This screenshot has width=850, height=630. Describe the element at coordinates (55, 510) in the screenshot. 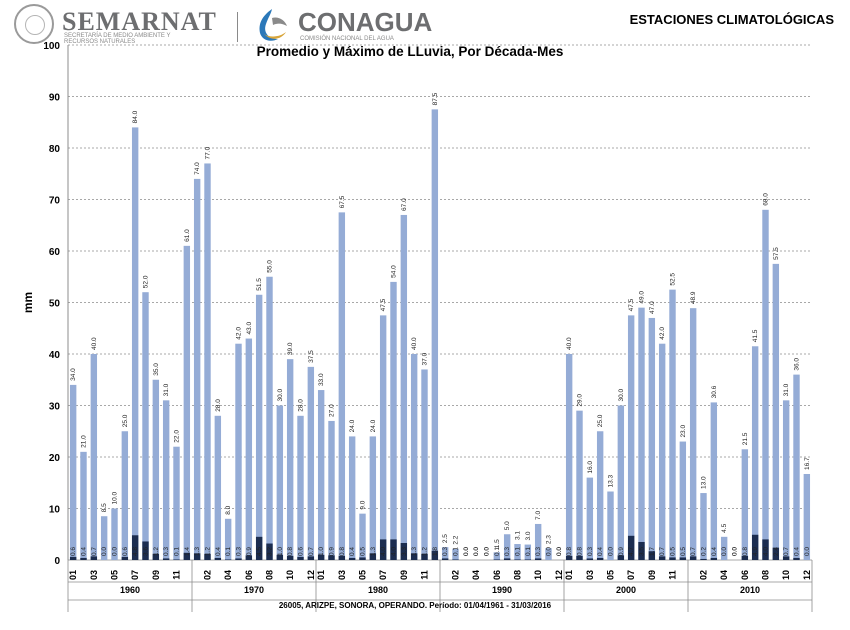

I see `y-tick-label: 10` at that location.